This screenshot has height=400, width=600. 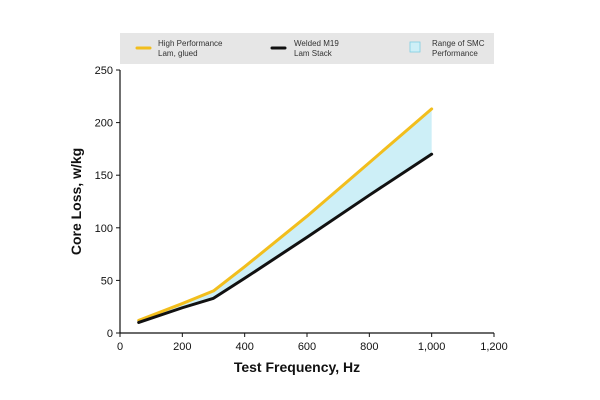 What do you see at coordinates (76, 201) in the screenshot?
I see `y-axis-title: Core Loss, w/kg` at bounding box center [76, 201].